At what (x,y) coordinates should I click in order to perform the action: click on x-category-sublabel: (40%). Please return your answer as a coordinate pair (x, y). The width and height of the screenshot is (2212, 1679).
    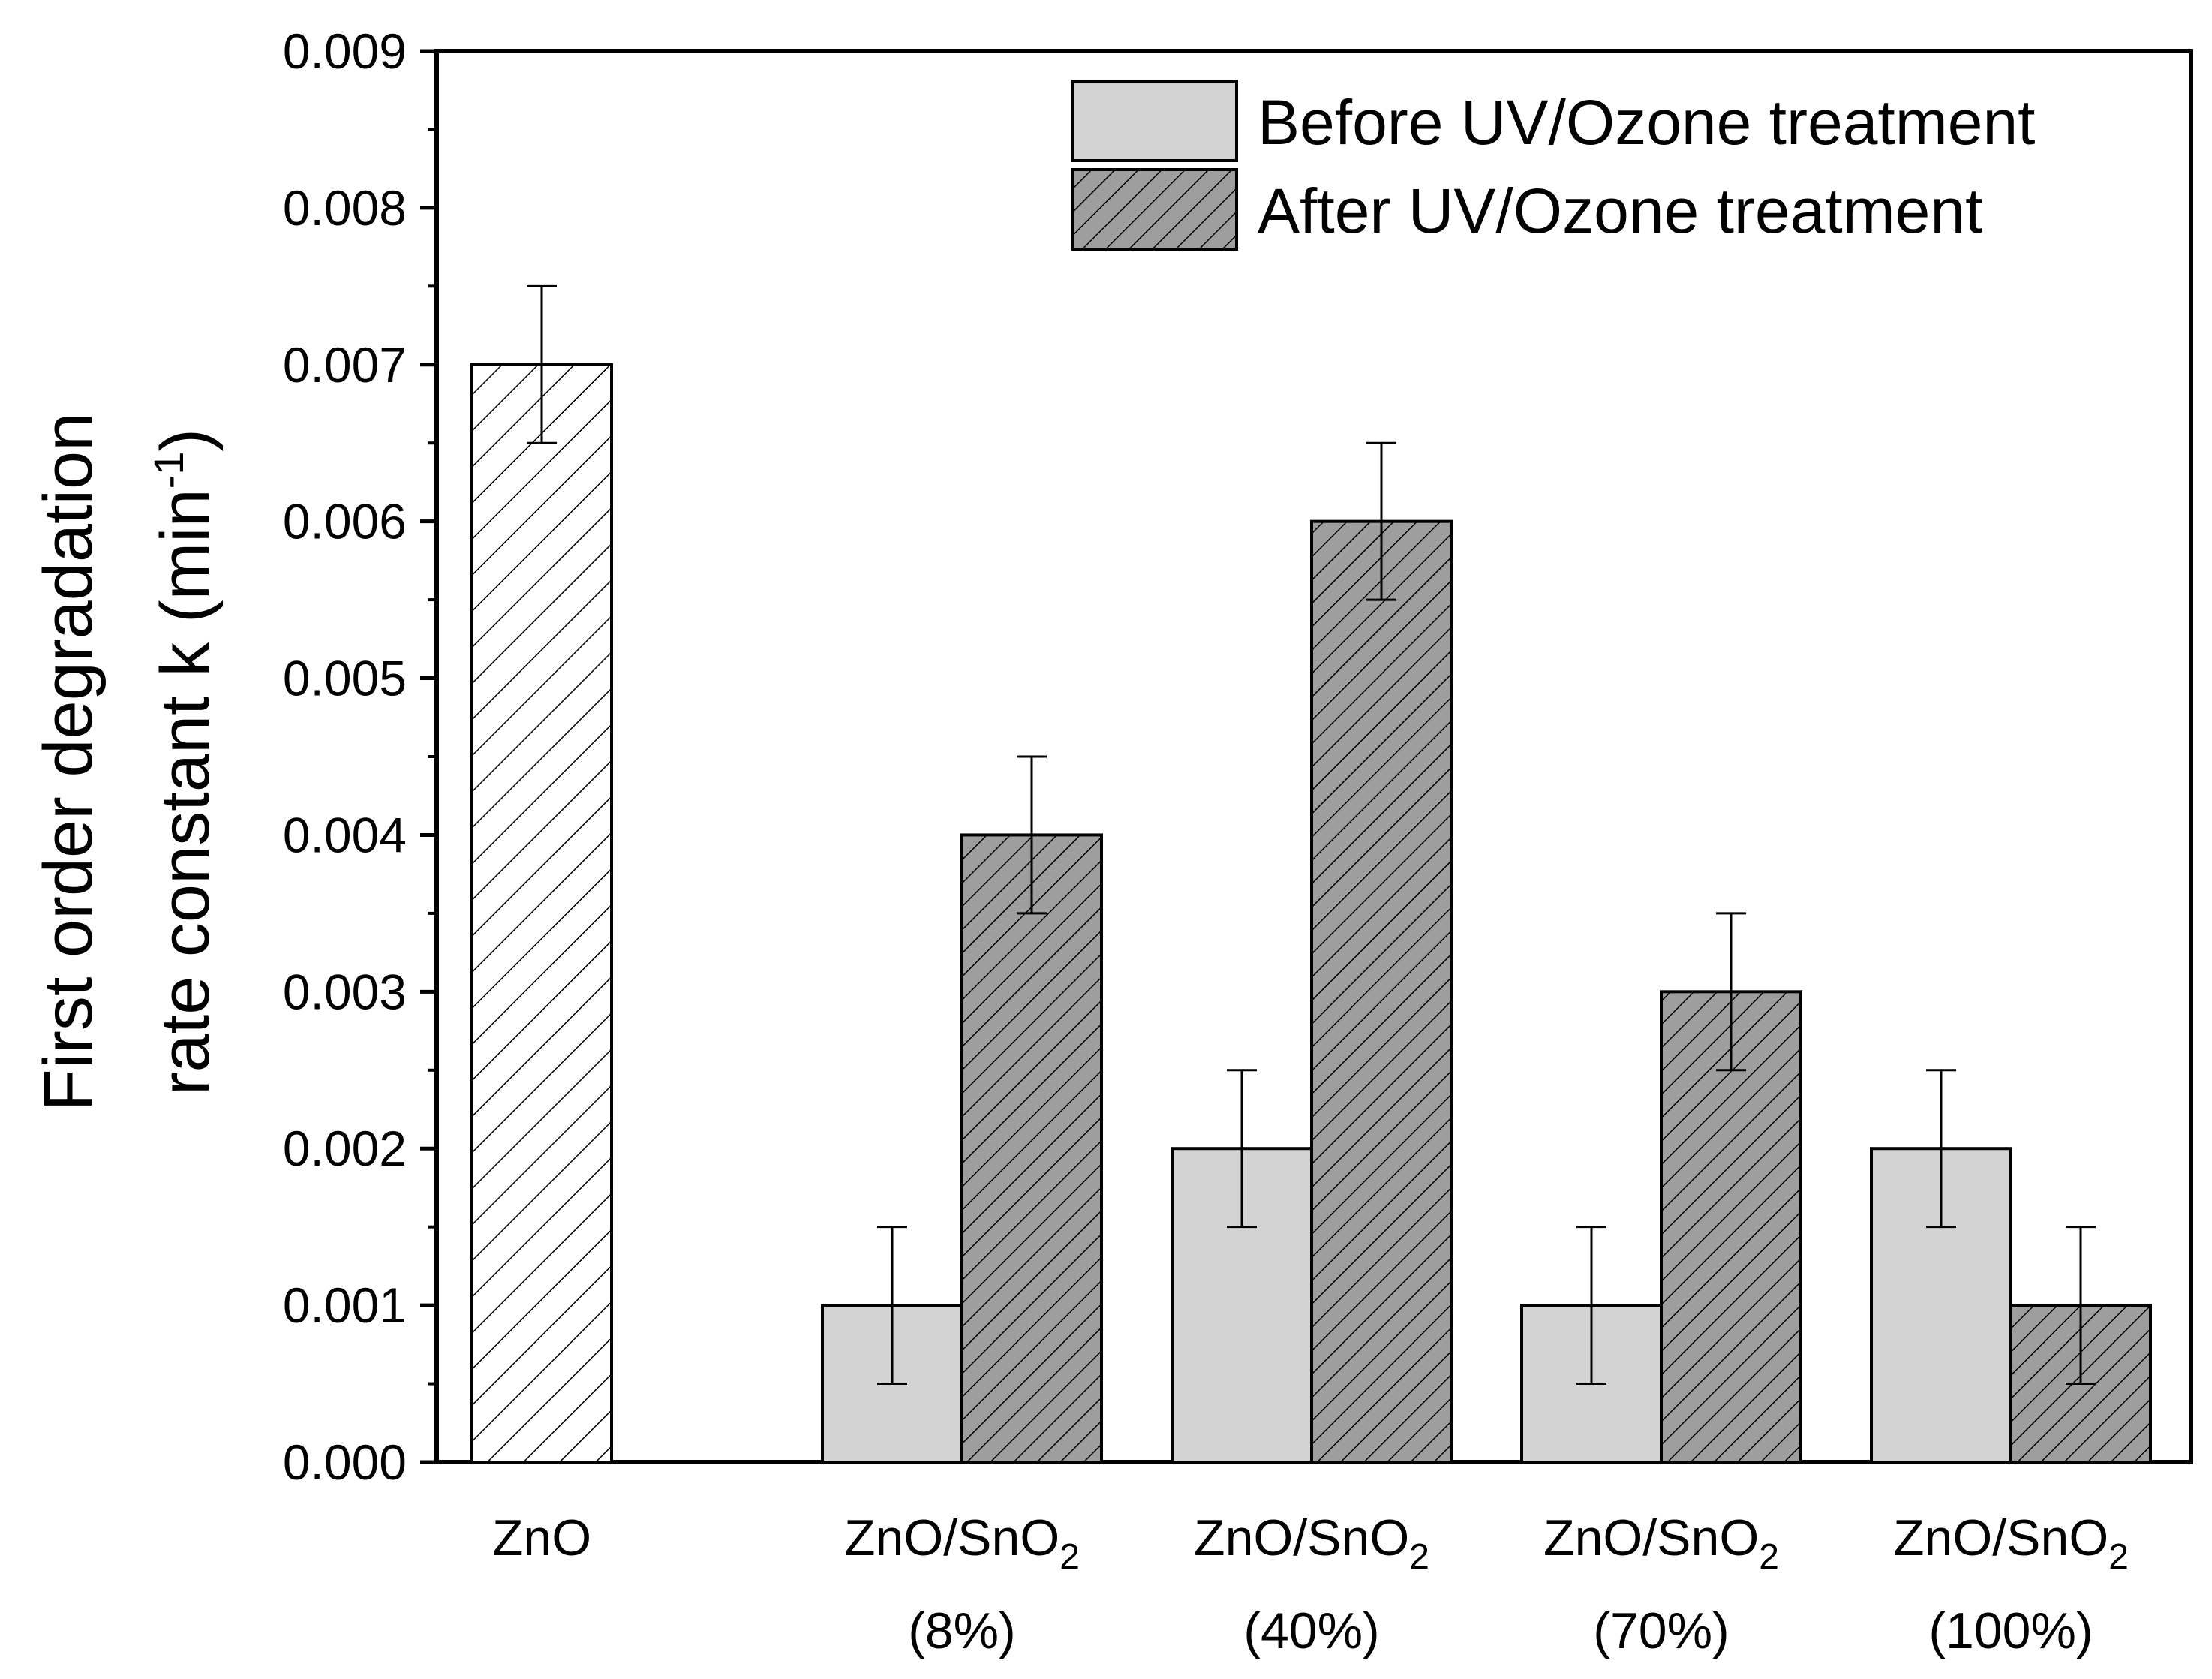
    Looking at the image, I should click on (1311, 1630).